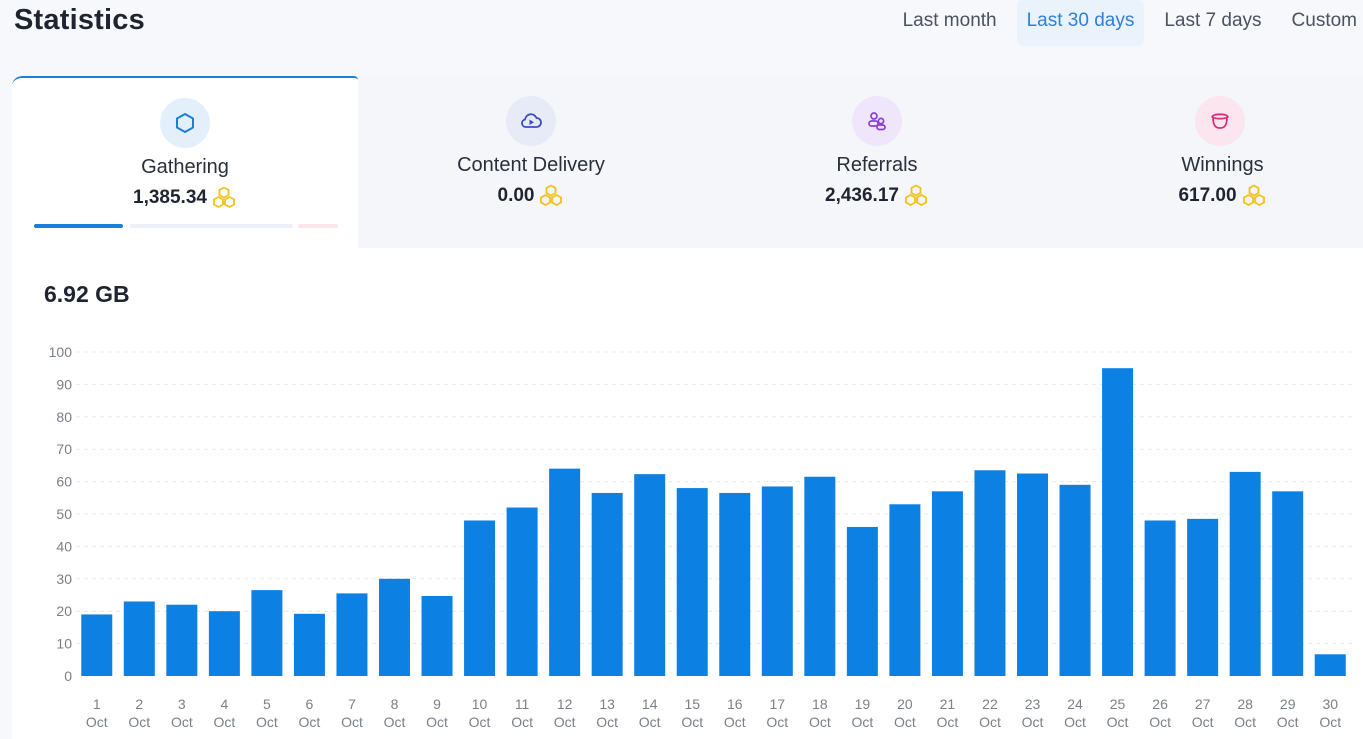  I want to click on x-tick-label-day: 16, so click(735, 704).